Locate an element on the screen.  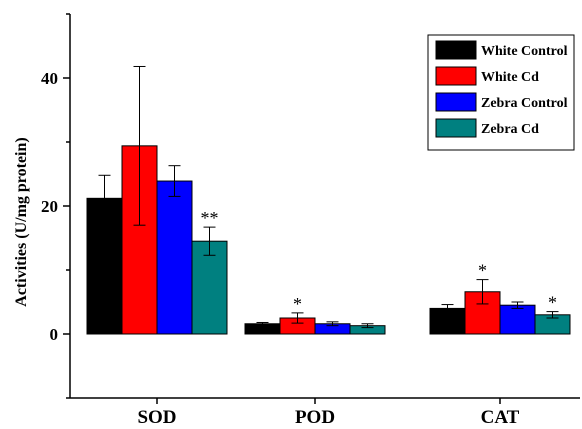
significance-label: ** is located at coordinates (210, 218).